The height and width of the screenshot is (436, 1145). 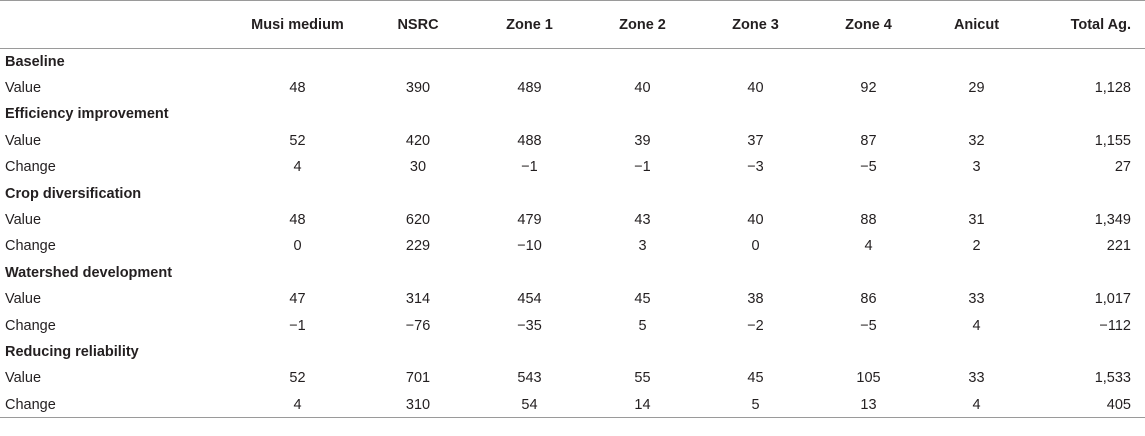 What do you see at coordinates (529, 299) in the screenshot?
I see `table-cell: 454` at bounding box center [529, 299].